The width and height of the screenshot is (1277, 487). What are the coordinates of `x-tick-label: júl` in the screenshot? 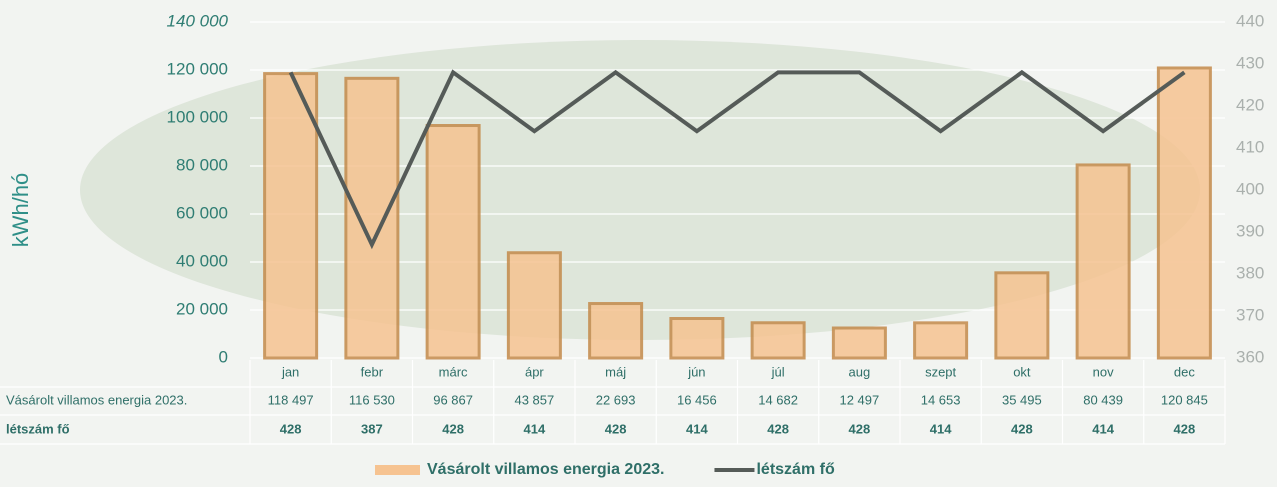 It's located at (778, 371).